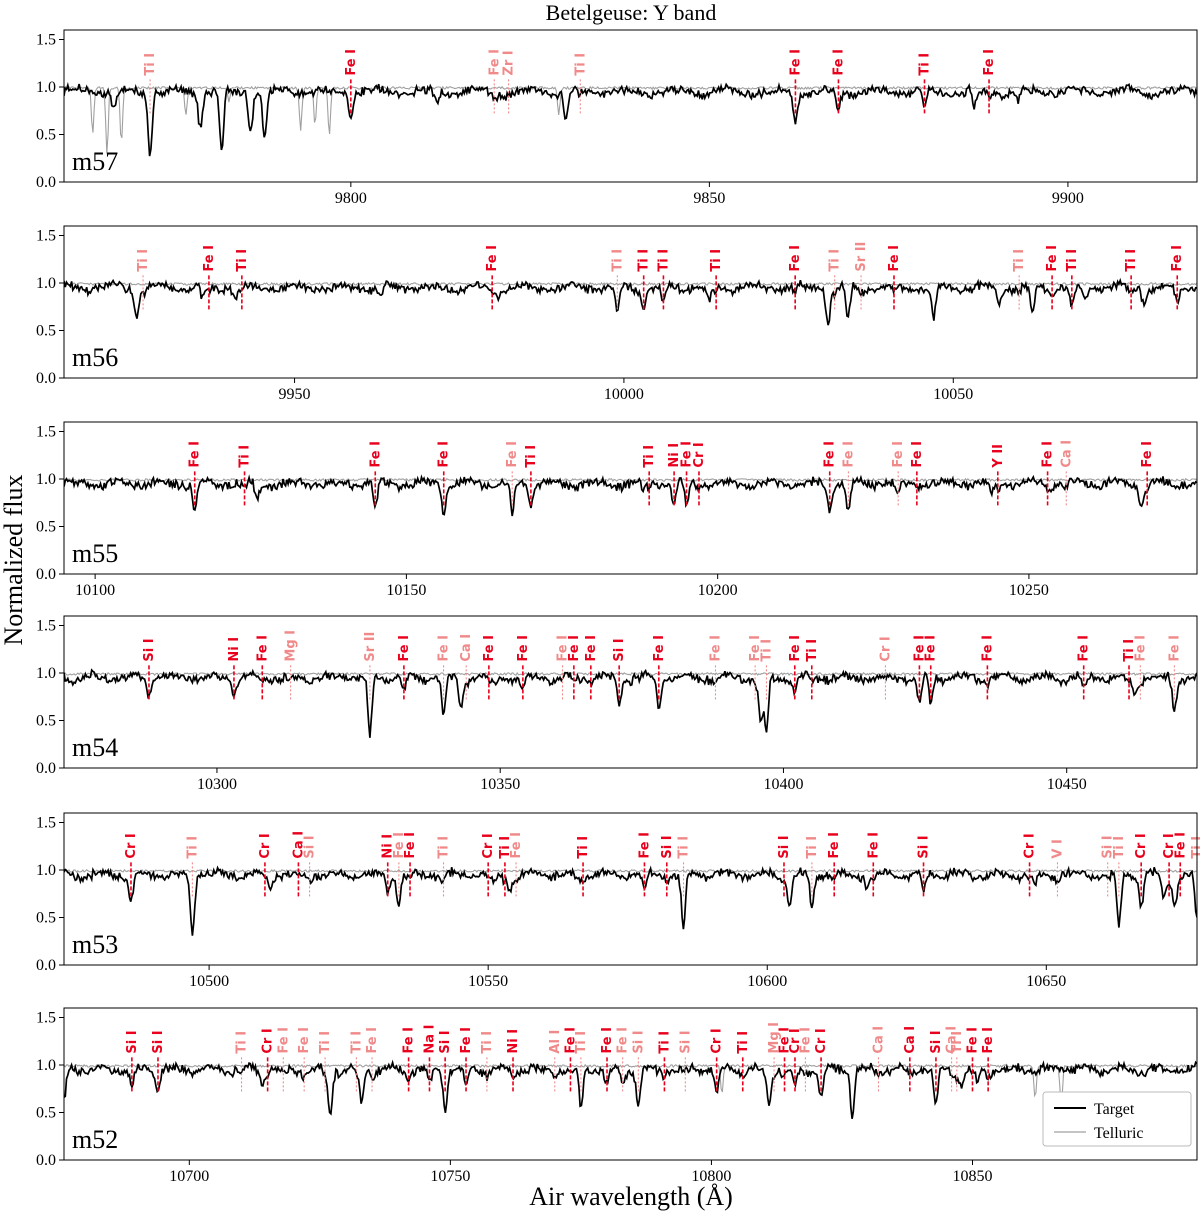 This screenshot has width=1200, height=1217. I want to click on x-tick-label: 10500, so click(209, 981).